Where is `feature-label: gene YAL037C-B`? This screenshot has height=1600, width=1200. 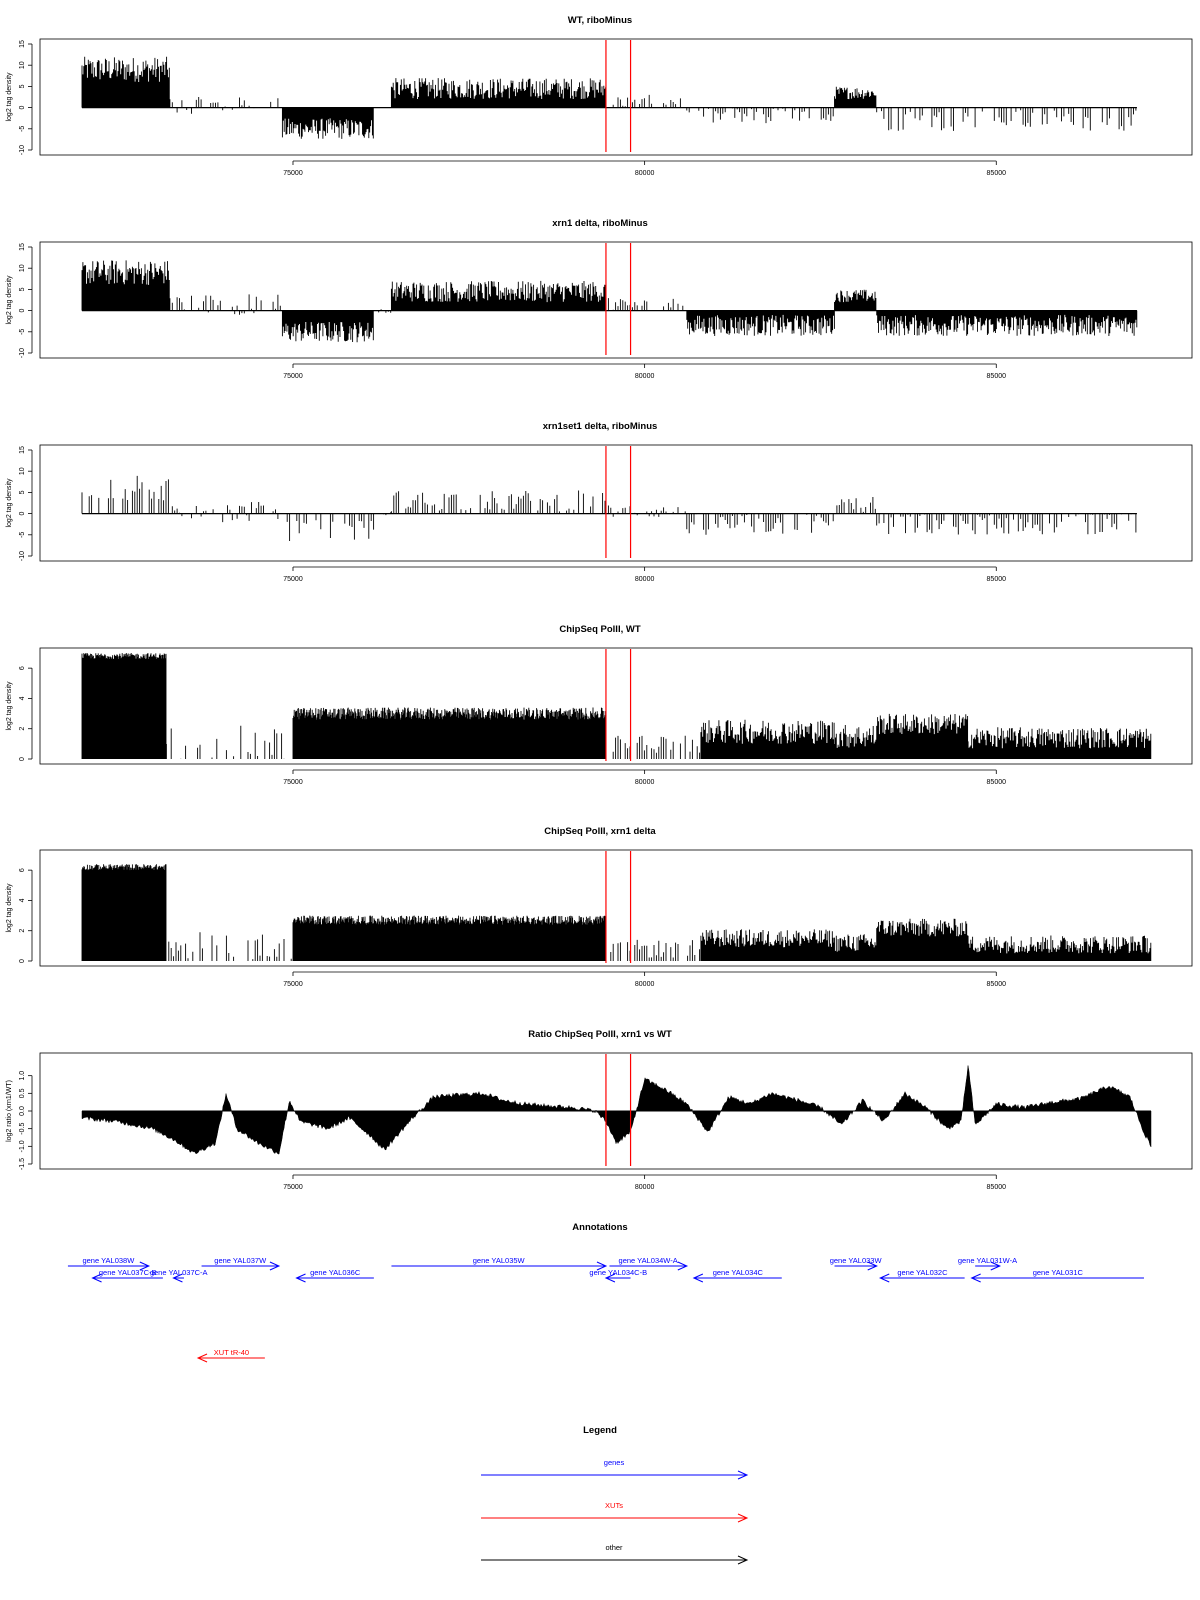 feature-label: gene YAL037C-B is located at coordinates (128, 1272).